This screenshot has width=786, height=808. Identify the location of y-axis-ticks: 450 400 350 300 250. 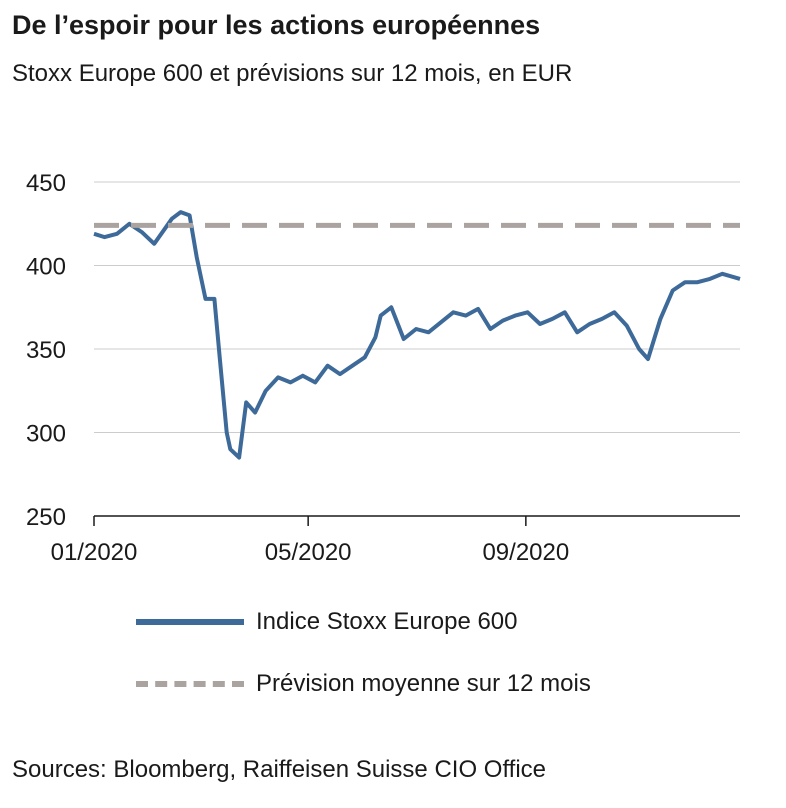
(46, 350).